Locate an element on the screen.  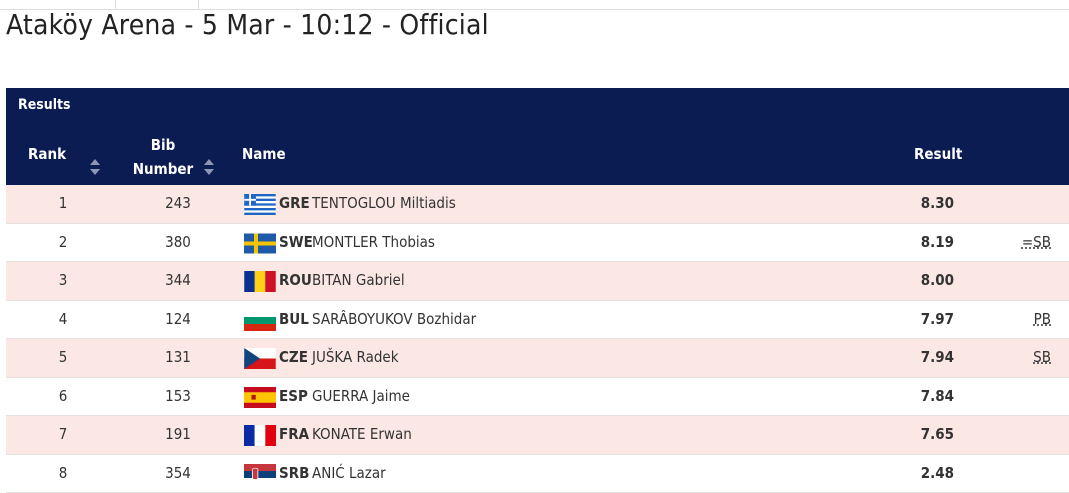
country: ESP is located at coordinates (293, 396).